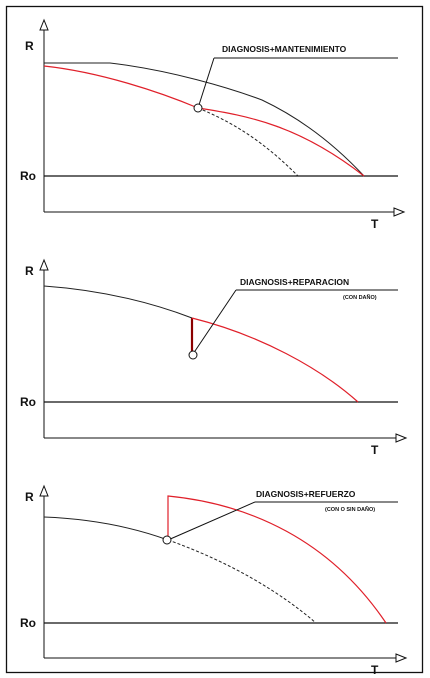 The height and width of the screenshot is (678, 430). Describe the element at coordinates (248, 142) in the screenshot. I see `panel-1-dashed-projection` at that location.